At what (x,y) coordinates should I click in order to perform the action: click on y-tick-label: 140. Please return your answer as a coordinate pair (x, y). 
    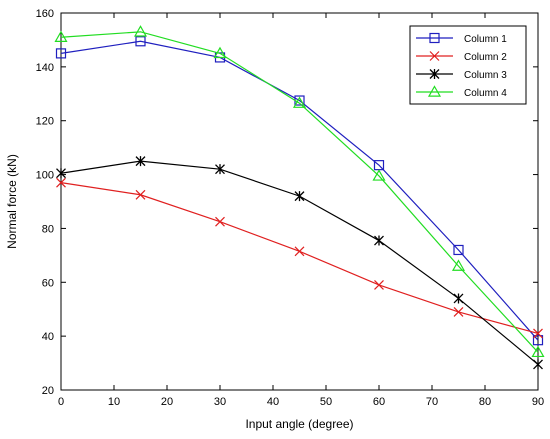
    Looking at the image, I should click on (45, 68).